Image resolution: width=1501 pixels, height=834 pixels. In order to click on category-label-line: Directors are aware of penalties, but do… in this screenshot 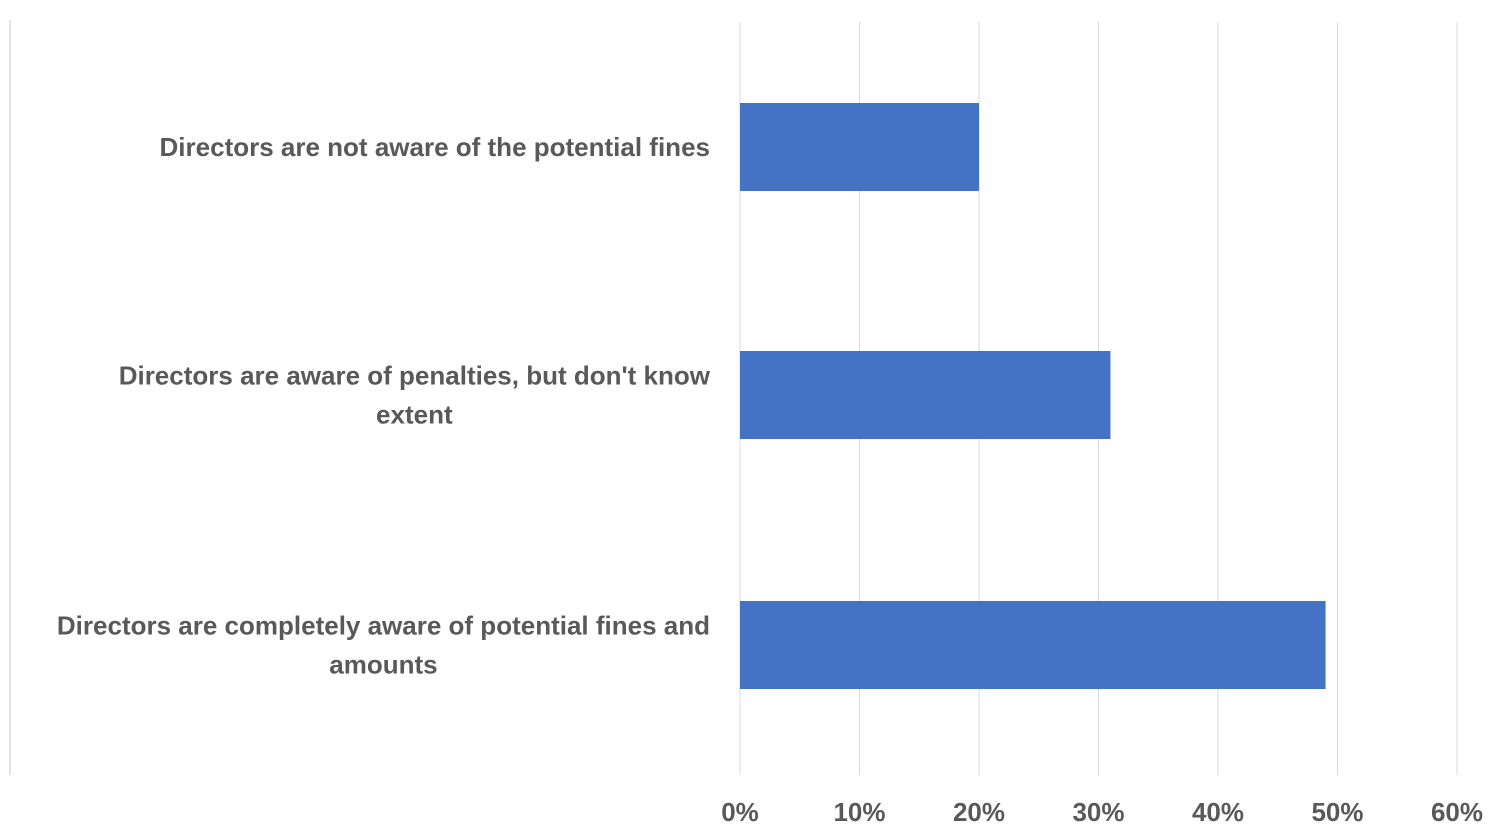, I will do `click(415, 376)`.